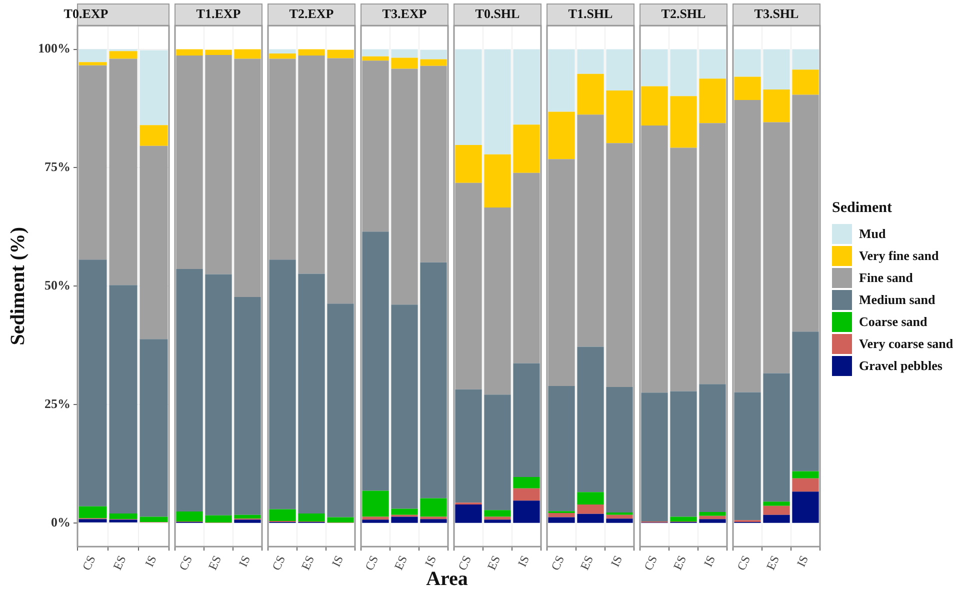 This screenshot has height=599, width=971. I want to click on legend-label: Very fine sand, so click(899, 256).